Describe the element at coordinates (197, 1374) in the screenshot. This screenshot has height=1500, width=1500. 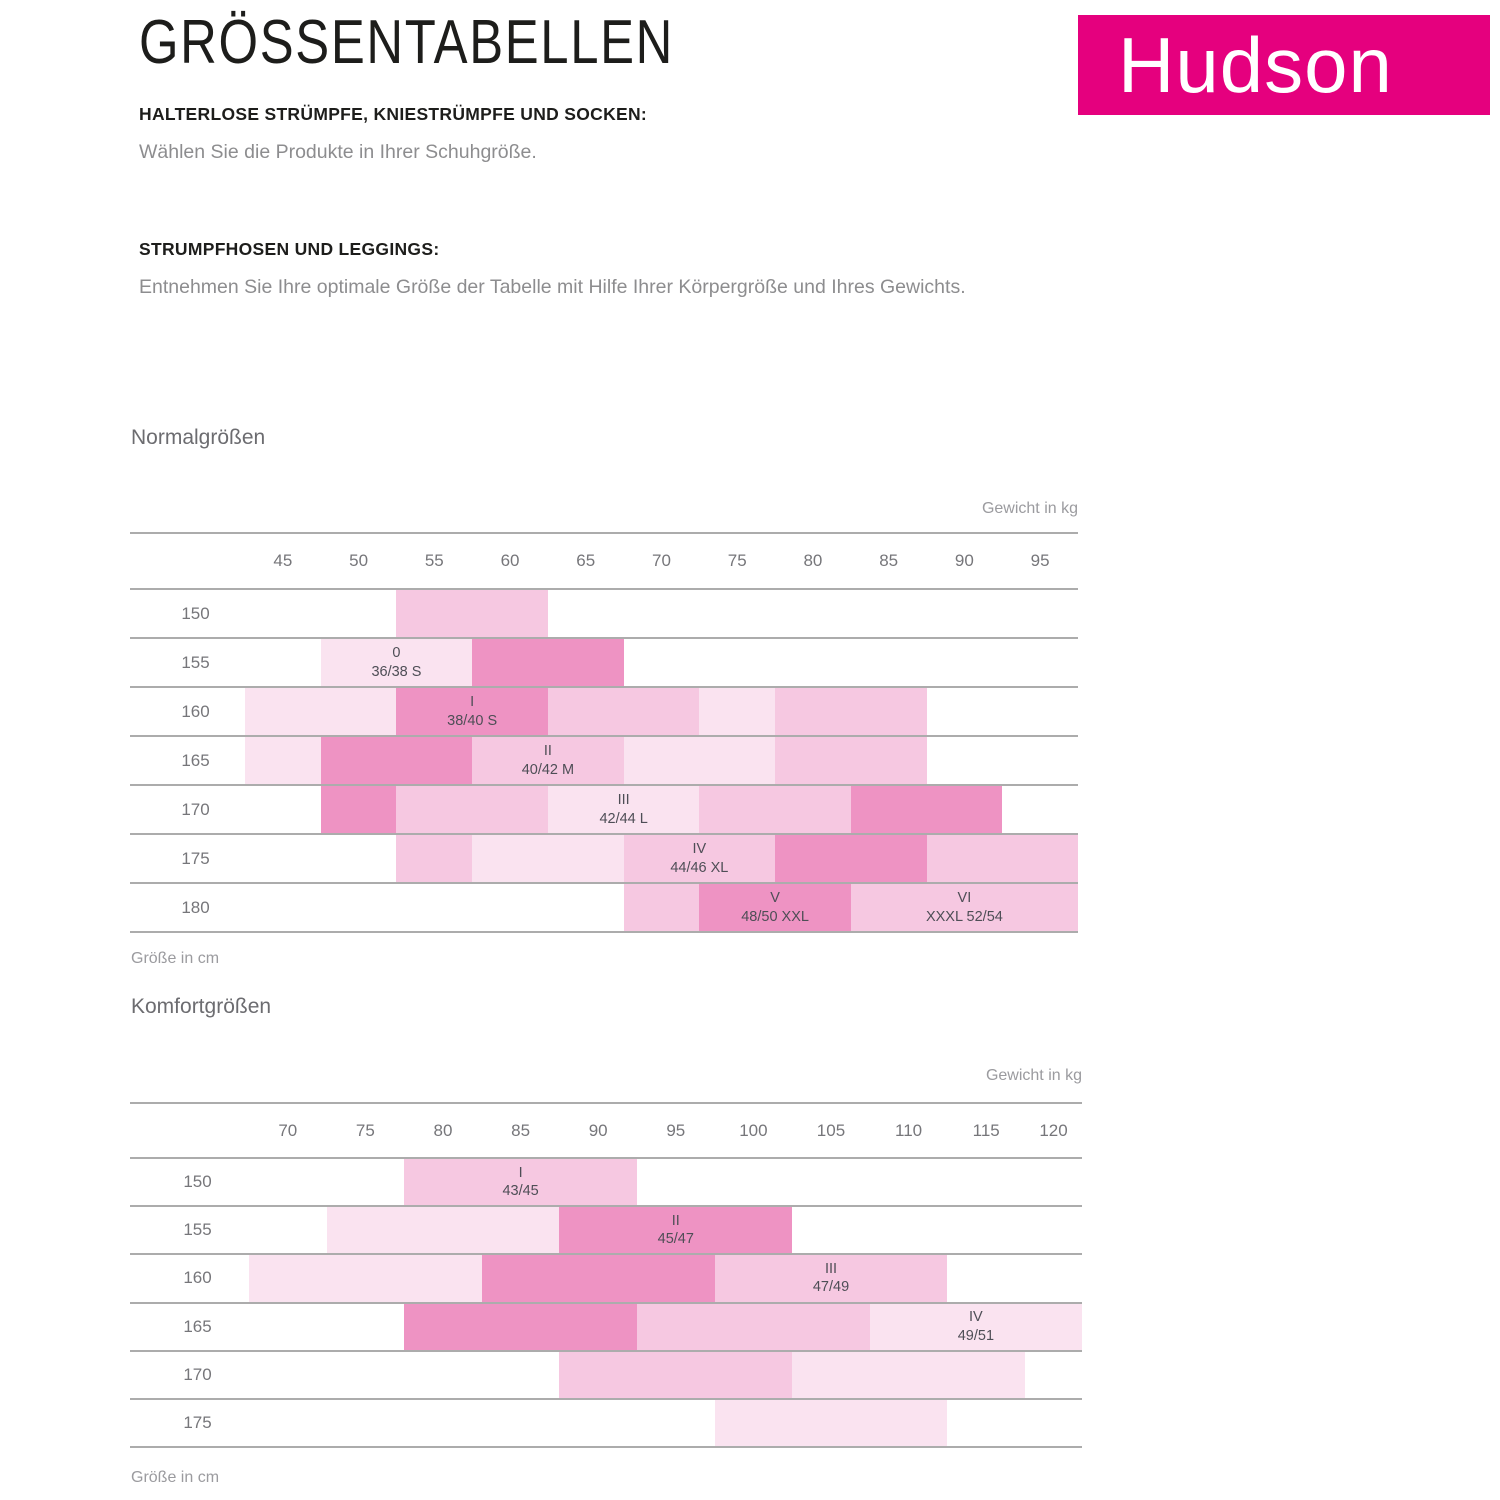
I see `height-row-label: 170` at that location.